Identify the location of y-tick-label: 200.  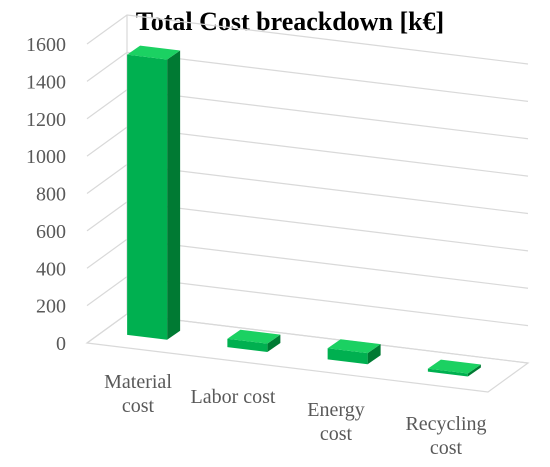
(51, 307).